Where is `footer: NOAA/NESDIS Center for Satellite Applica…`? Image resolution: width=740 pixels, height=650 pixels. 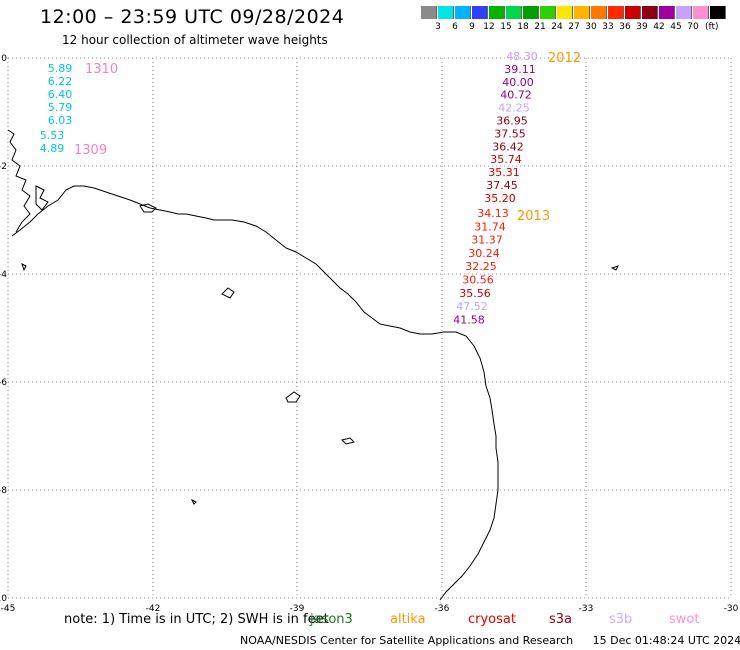
footer: NOAA/NESDIS Center for Satellite Applica… is located at coordinates (490, 640).